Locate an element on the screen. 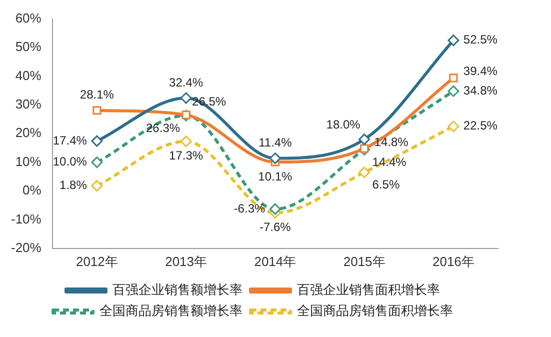  data-label: 22.5% is located at coordinates (480, 125).